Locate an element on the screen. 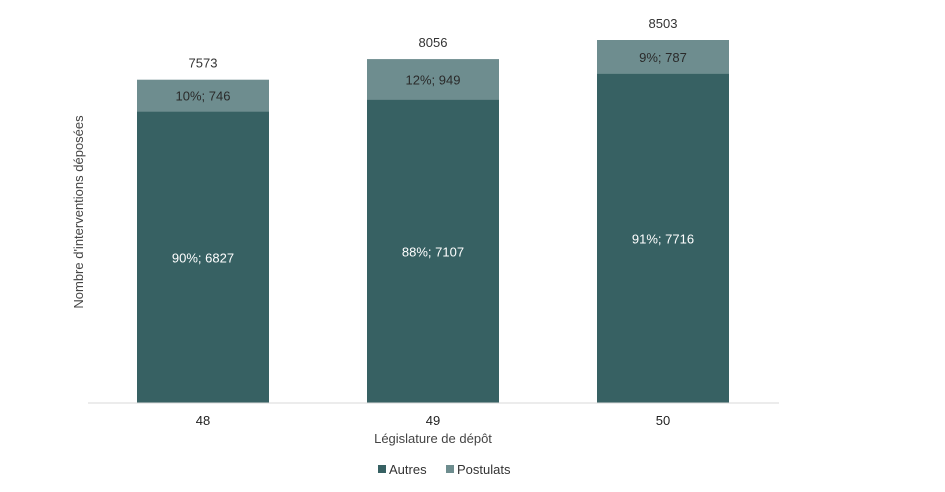  legend: Autres Postulats is located at coordinates (444, 469).